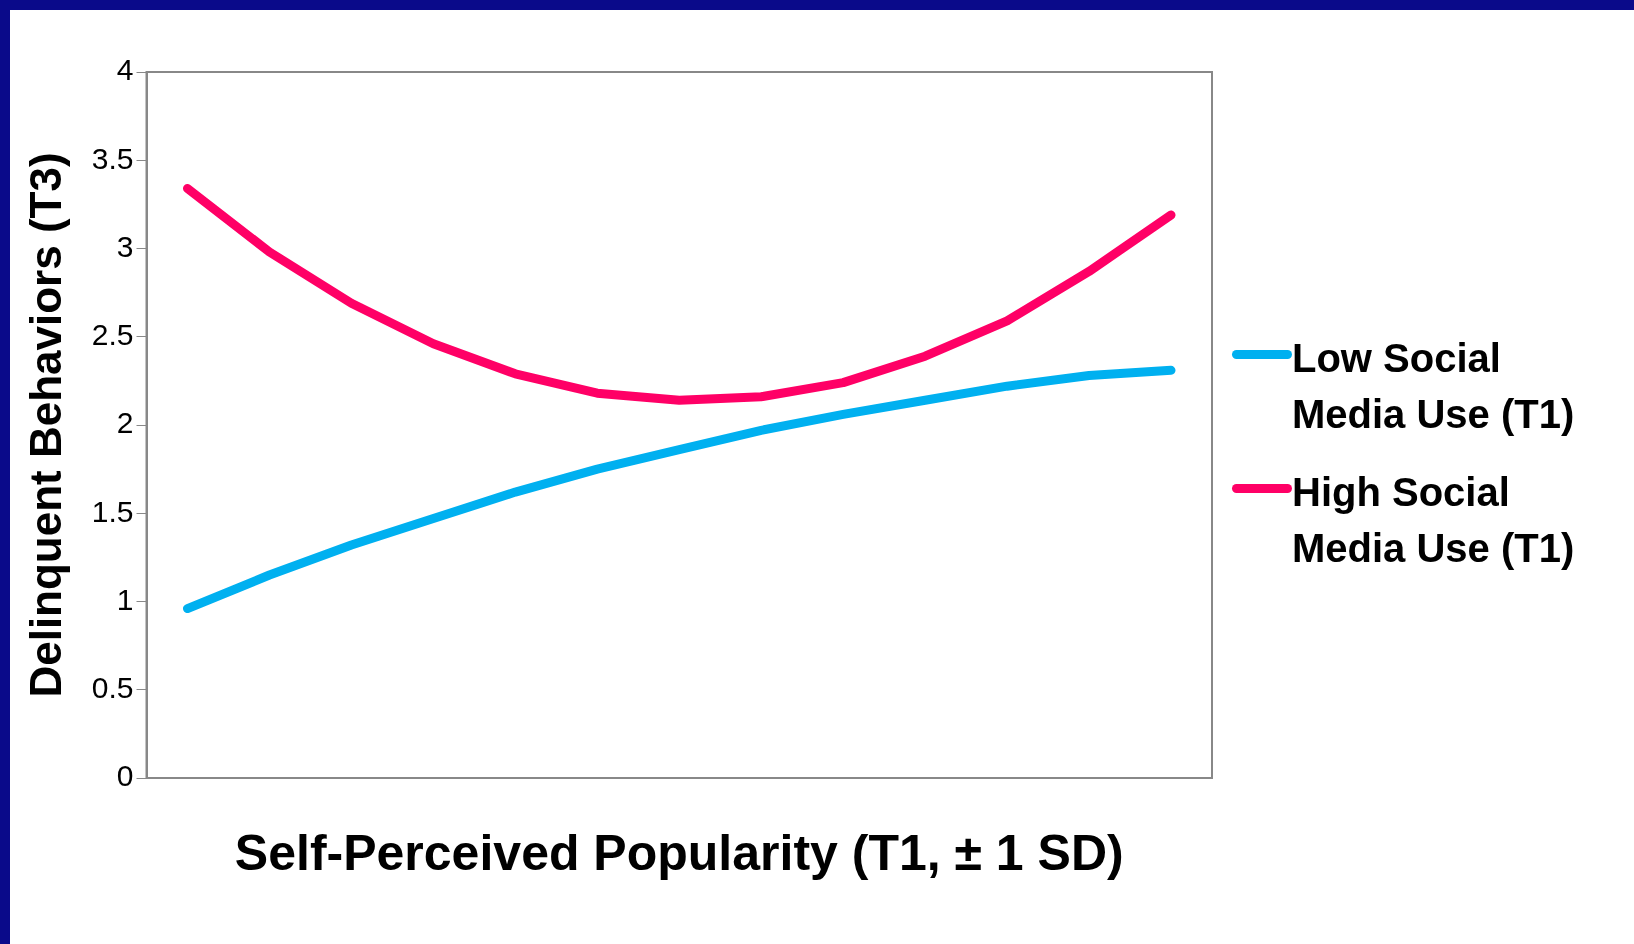  I want to click on y-tick-label: 2, so click(125, 423).